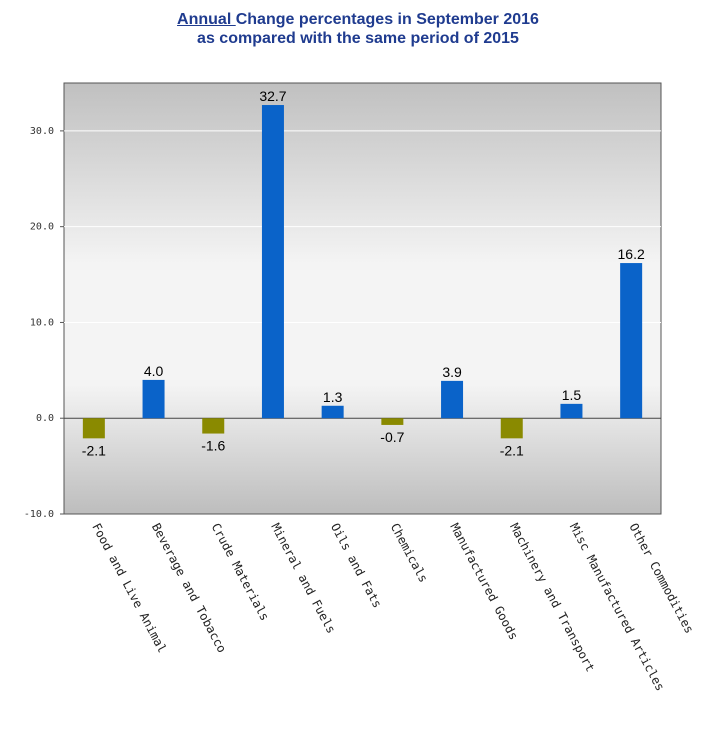 Image resolution: width=716 pixels, height=755 pixels. I want to click on data-label: 3.9, so click(452, 372).